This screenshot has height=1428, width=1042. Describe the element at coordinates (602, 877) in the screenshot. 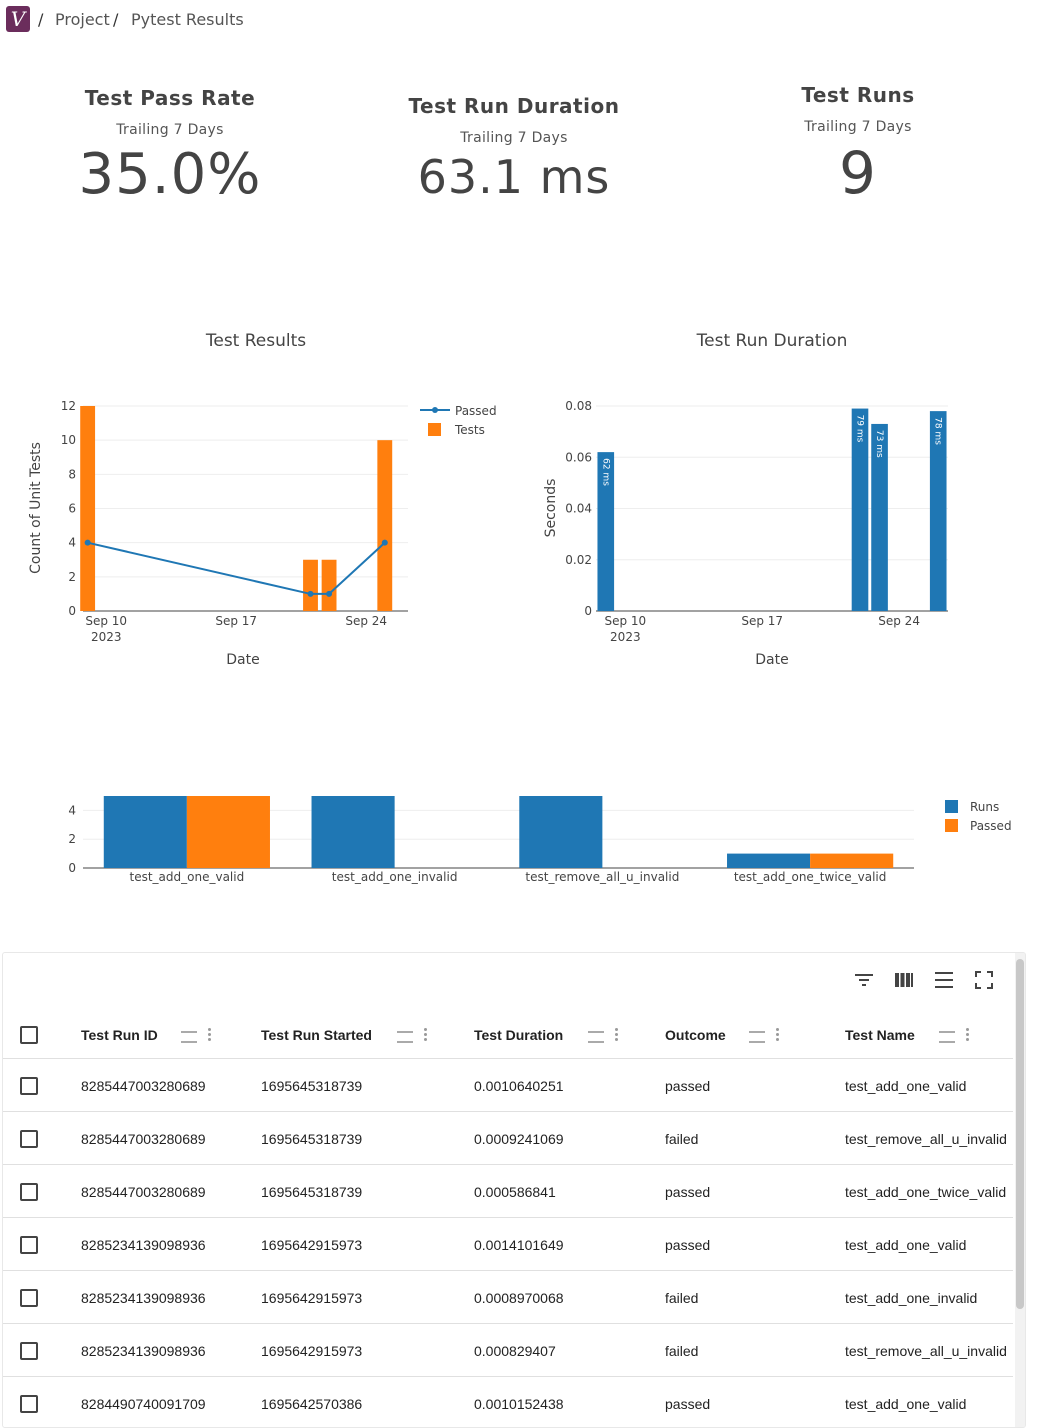

I see `x-tick-label: test_remove_all_u_invalid` at that location.